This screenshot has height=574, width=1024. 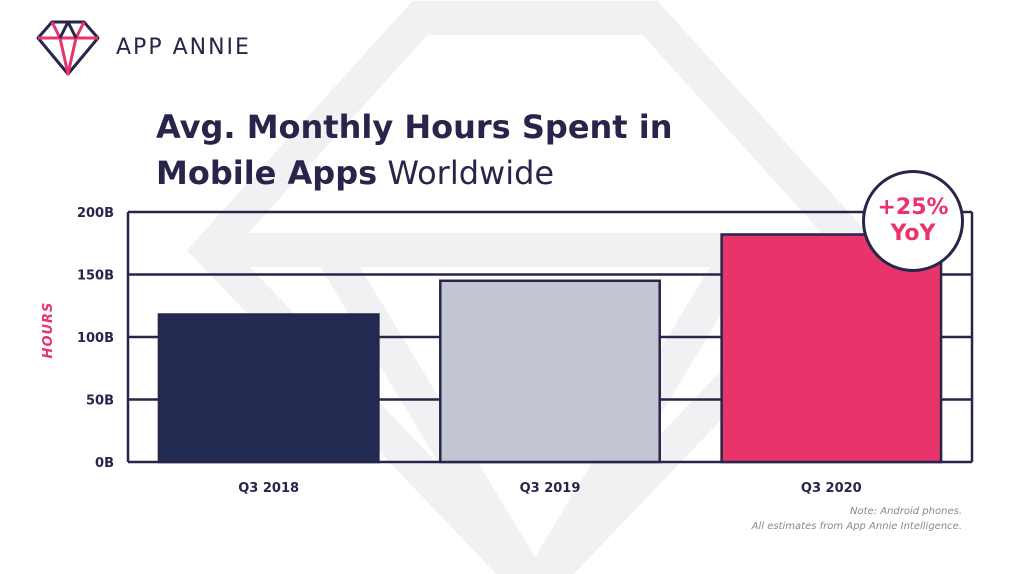 What do you see at coordinates (414, 127) in the screenshot?
I see `title-line-1: Avg. Monthly Hours Spent in` at bounding box center [414, 127].